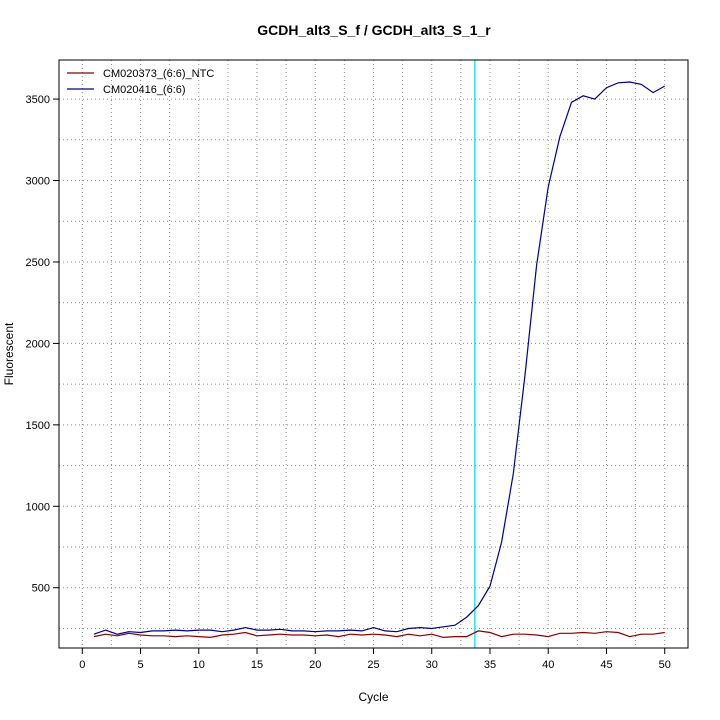  What do you see at coordinates (373, 665) in the screenshot?
I see `x-tick-label: 25` at bounding box center [373, 665].